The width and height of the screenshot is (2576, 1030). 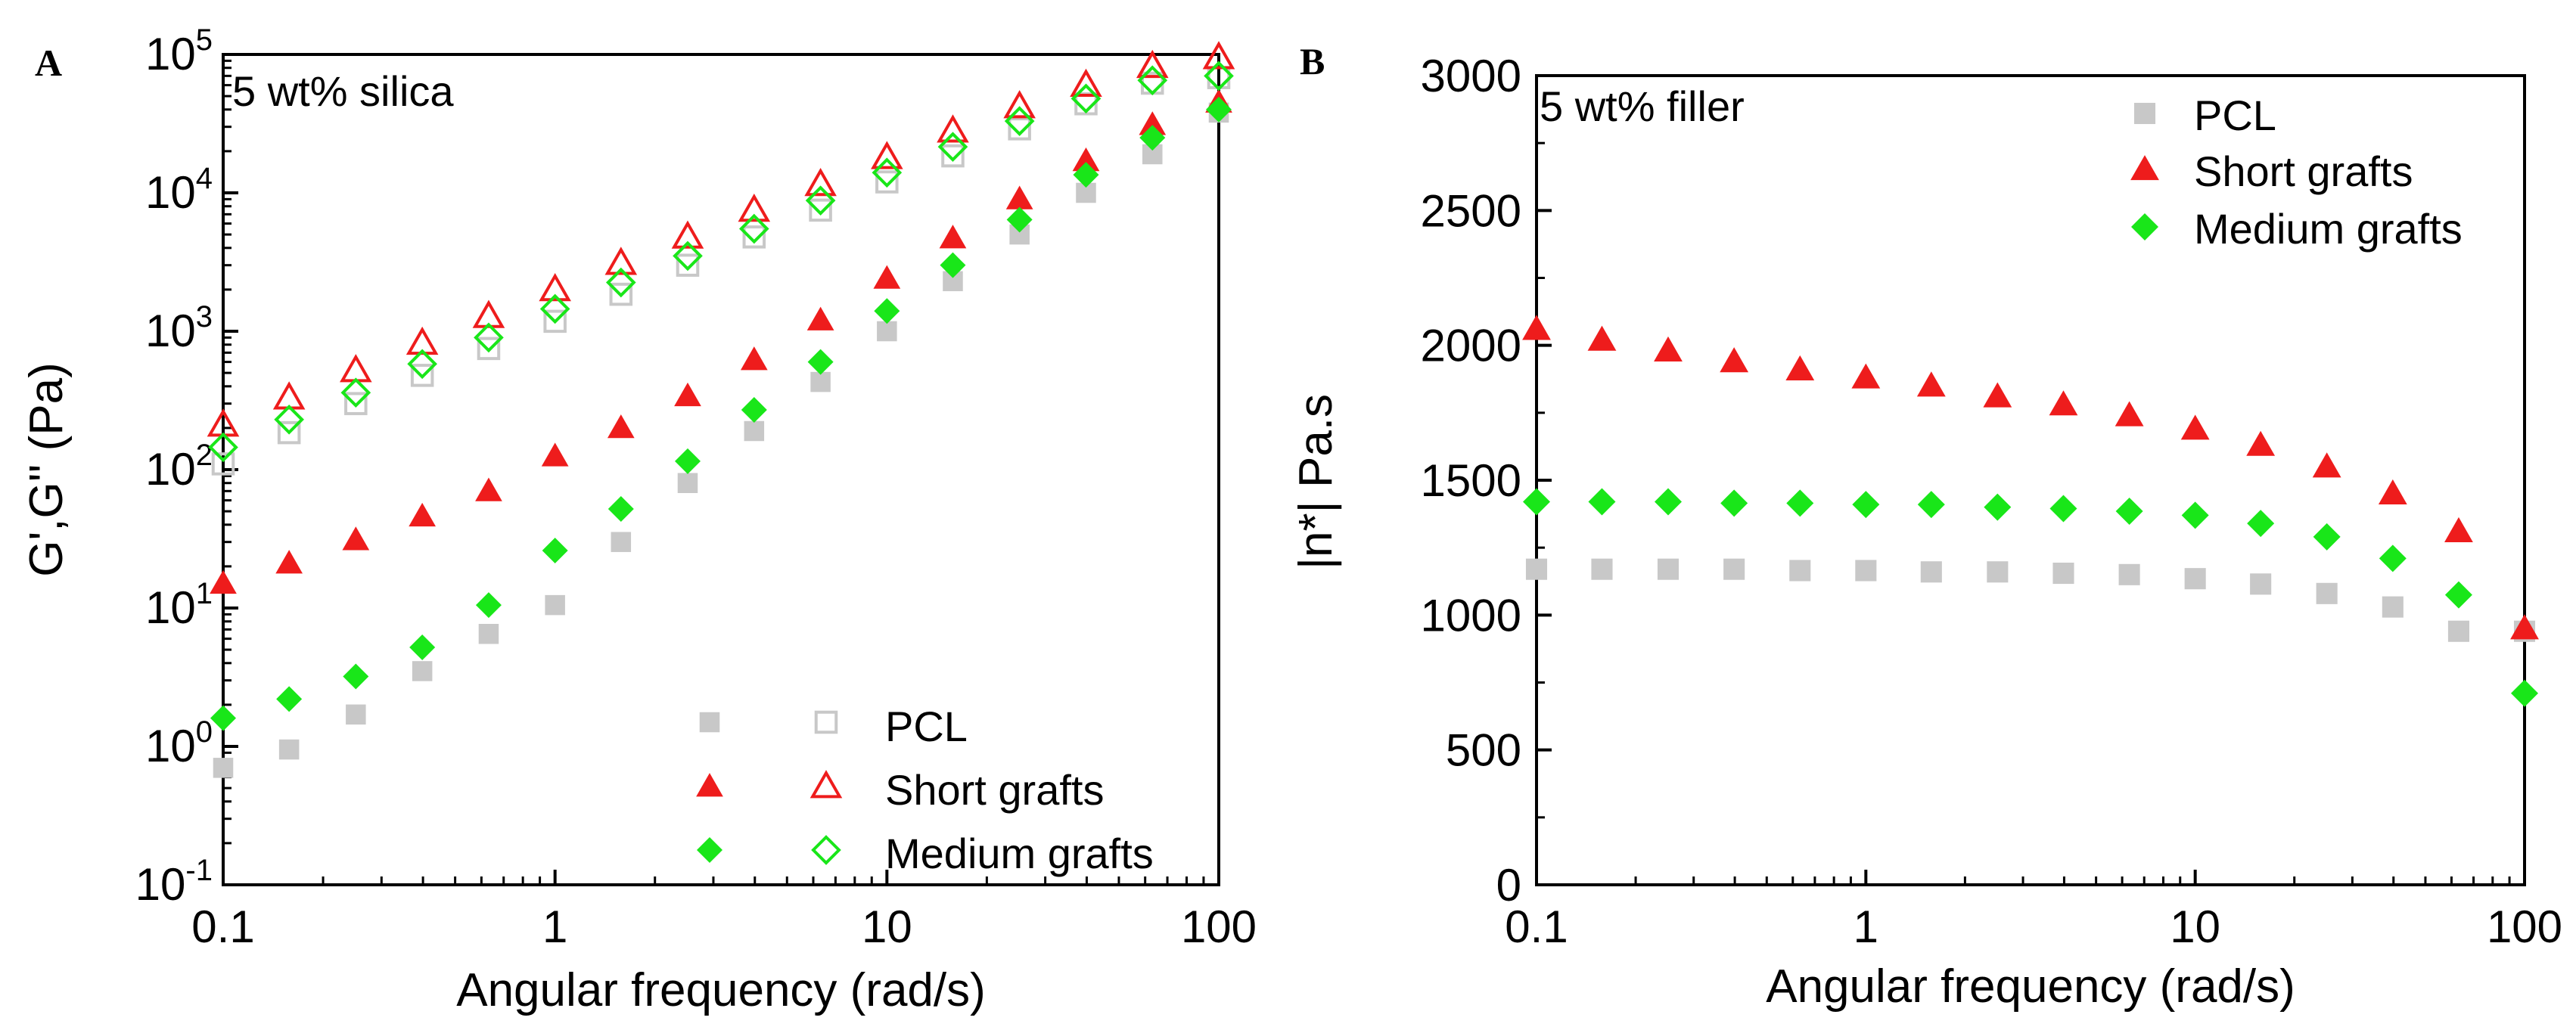 What do you see at coordinates (1219, 926) in the screenshot?
I see `a-x-tick-label: 100` at bounding box center [1219, 926].